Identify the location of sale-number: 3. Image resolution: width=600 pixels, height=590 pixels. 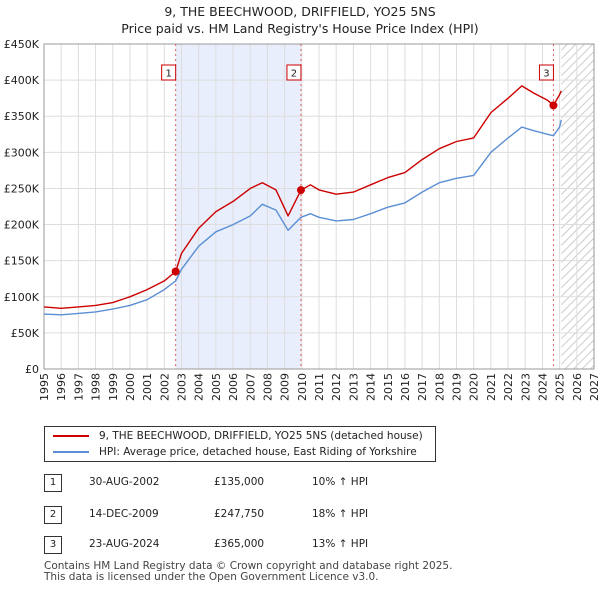
(53, 545).